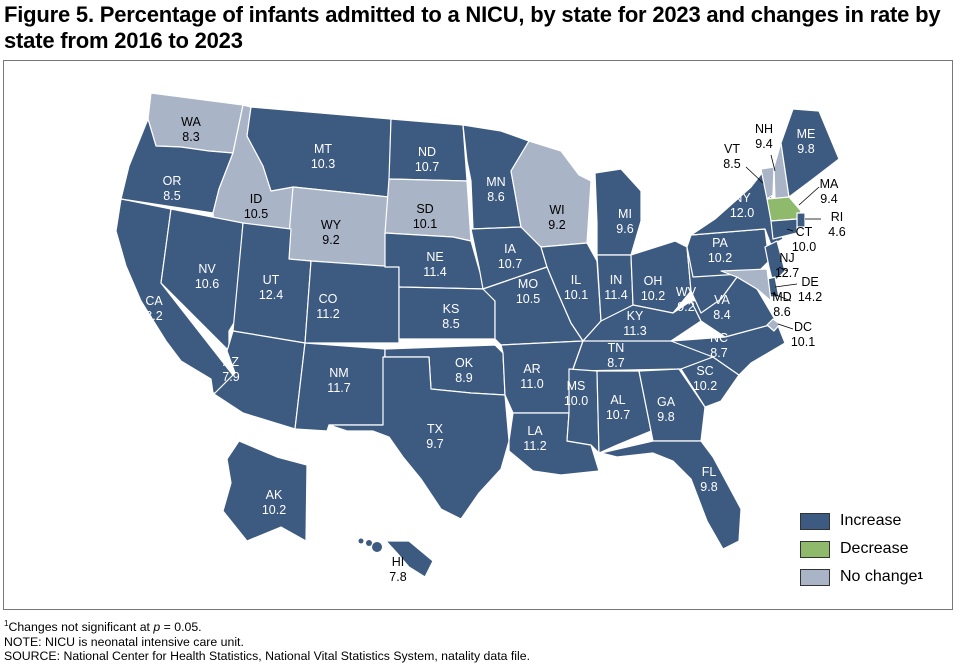 The height and width of the screenshot is (667, 960). I want to click on state-label-wv: WV, so click(686, 292).